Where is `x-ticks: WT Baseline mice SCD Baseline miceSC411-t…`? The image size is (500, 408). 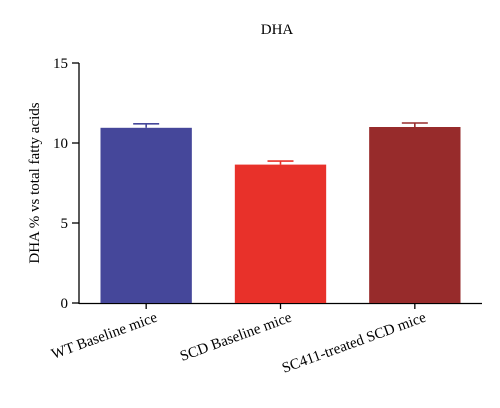
x-ticks: WT Baseline mice SCD Baseline miceSC411-t… is located at coordinates (239, 340).